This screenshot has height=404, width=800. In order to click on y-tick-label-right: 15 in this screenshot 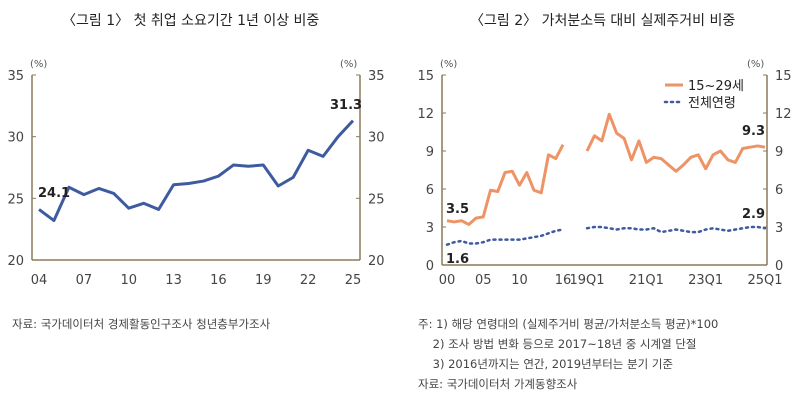, I will do `click(783, 76)`.